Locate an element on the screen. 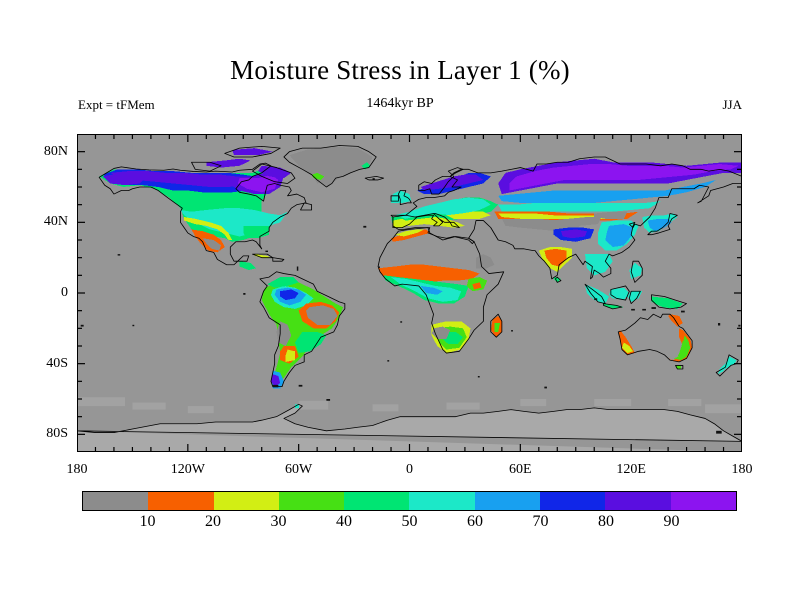  y-tick-label: 80N is located at coordinates (55, 151).